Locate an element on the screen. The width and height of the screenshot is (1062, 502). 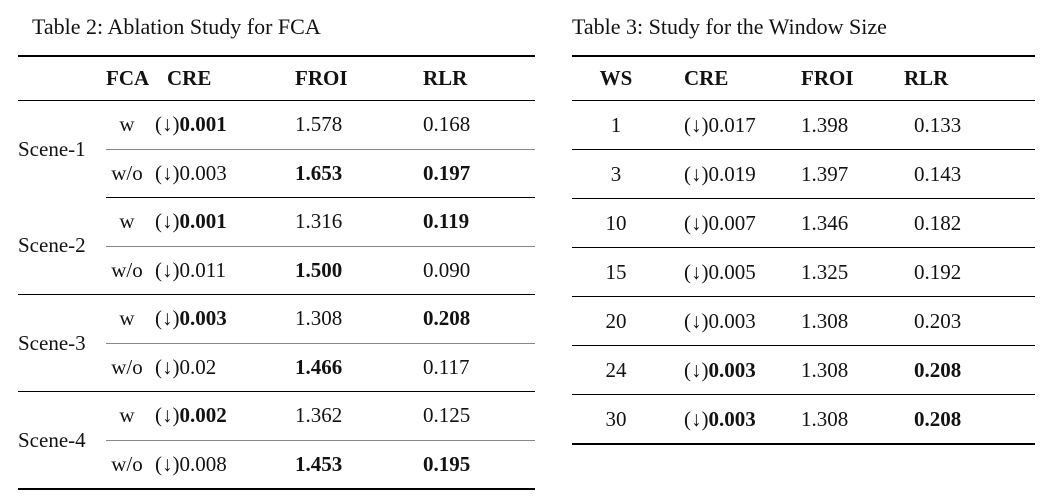
cre-cell: (↓)0.005 is located at coordinates (725, 272).